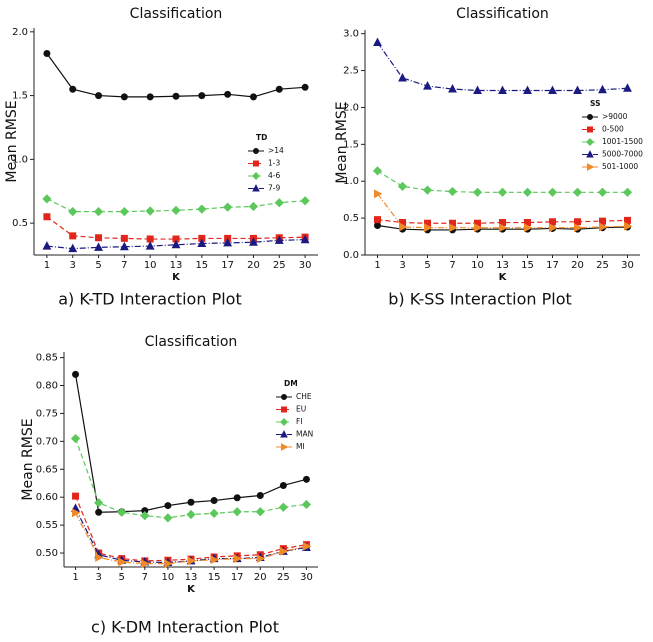 This screenshot has height=642, width=653. What do you see at coordinates (73, 265) in the screenshot?
I see `x-tick-label: 3` at bounding box center [73, 265].